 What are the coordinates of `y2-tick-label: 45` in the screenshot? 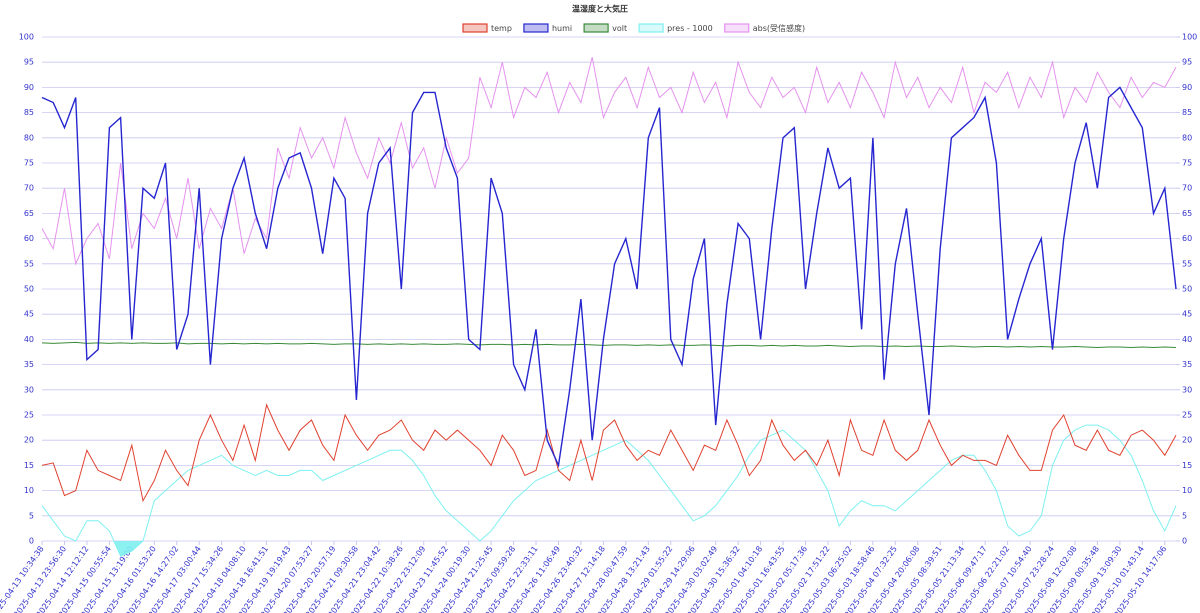 It's located at (1187, 314).